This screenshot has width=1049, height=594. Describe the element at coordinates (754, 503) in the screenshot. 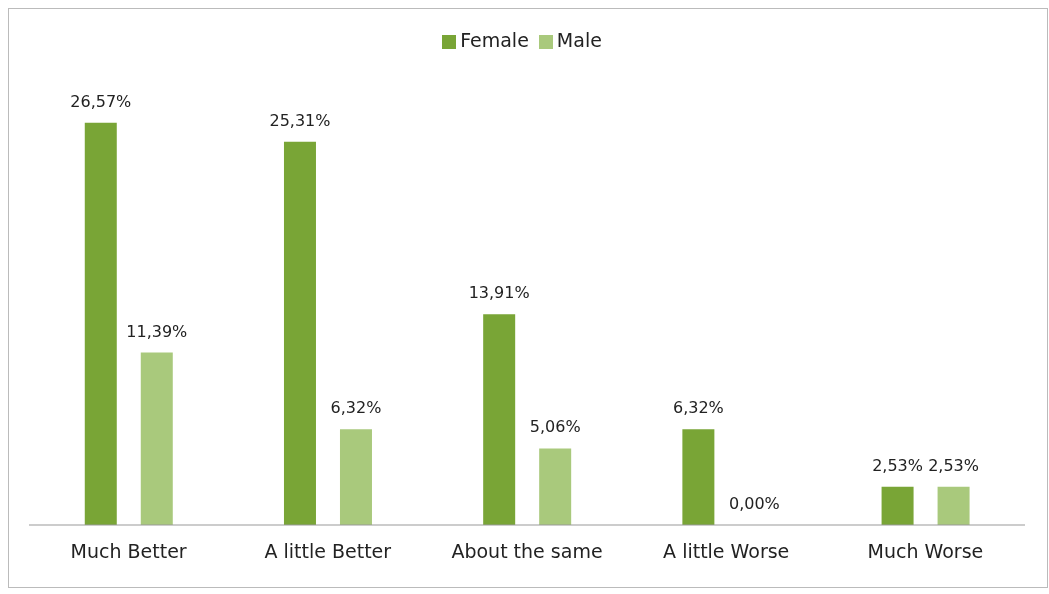

I see `data-label: 0,00%` at that location.